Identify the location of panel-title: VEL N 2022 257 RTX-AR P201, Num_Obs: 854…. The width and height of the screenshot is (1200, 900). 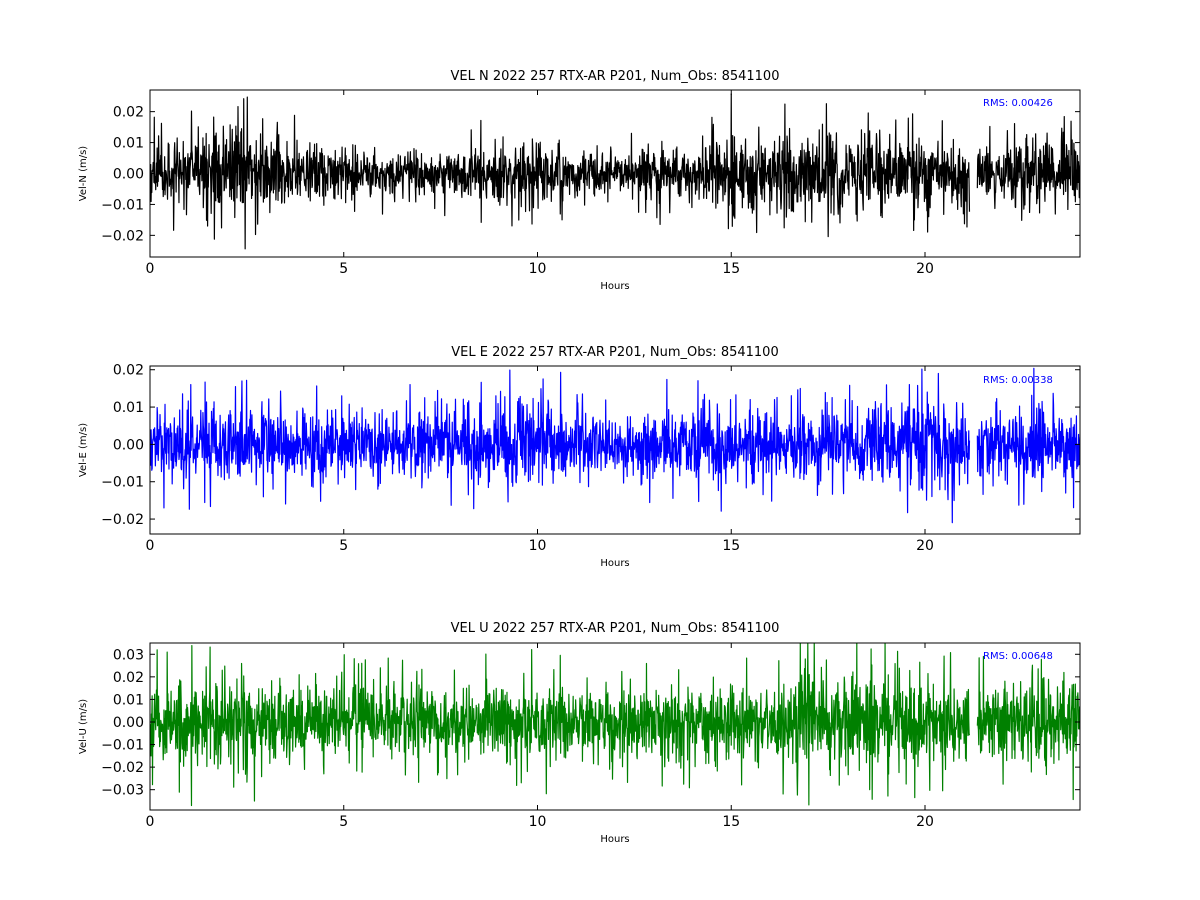
(615, 76).